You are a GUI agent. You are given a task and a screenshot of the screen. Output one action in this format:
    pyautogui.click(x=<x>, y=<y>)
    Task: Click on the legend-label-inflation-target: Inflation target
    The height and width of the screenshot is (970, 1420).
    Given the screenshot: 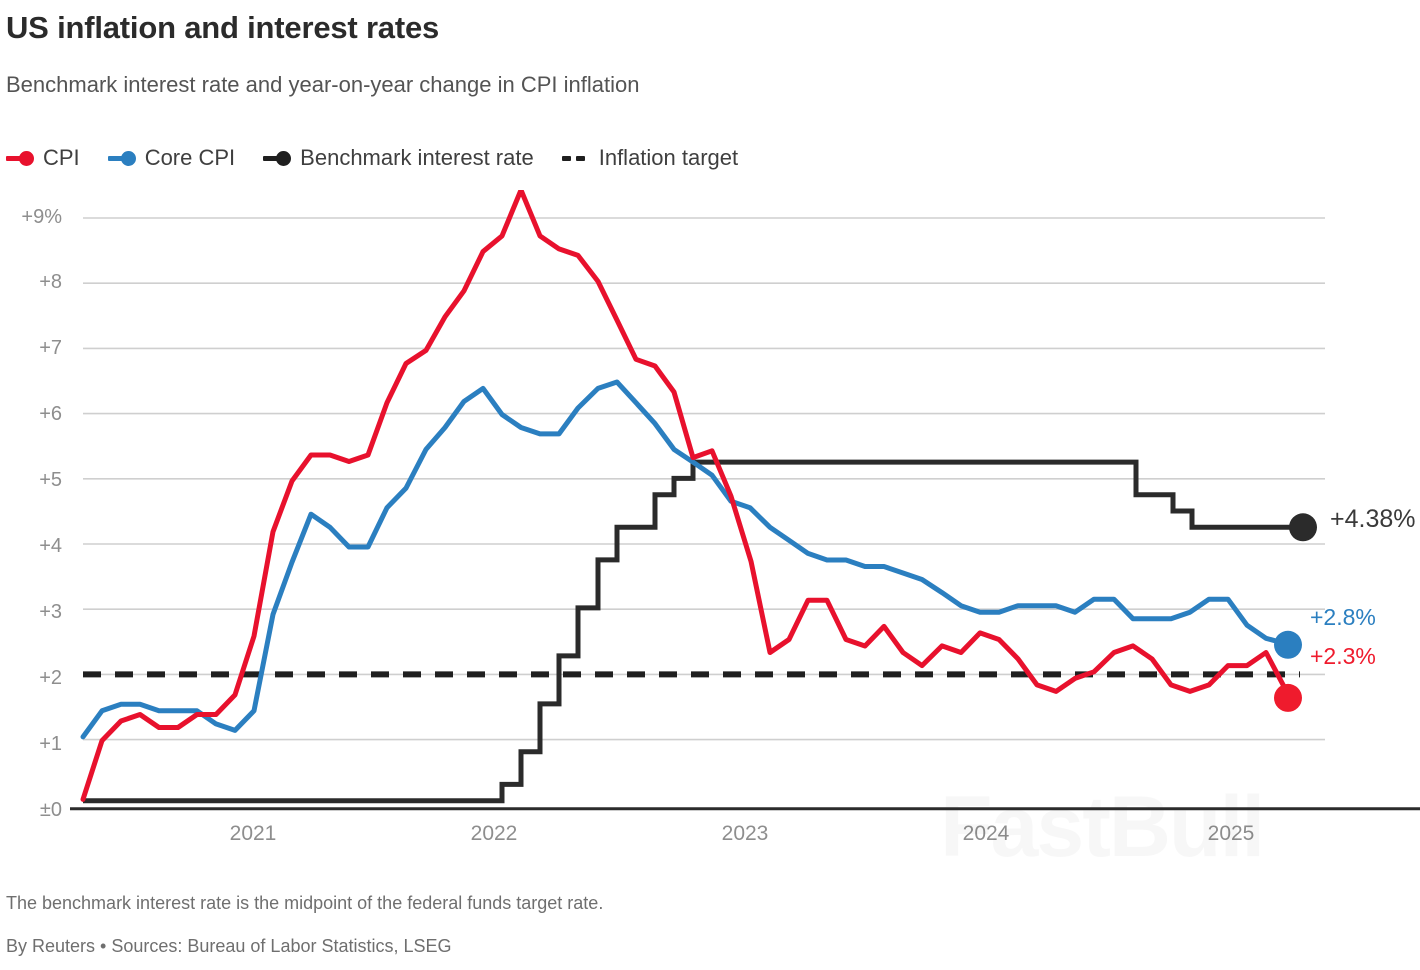 What is the action you would take?
    pyautogui.click(x=668, y=157)
    